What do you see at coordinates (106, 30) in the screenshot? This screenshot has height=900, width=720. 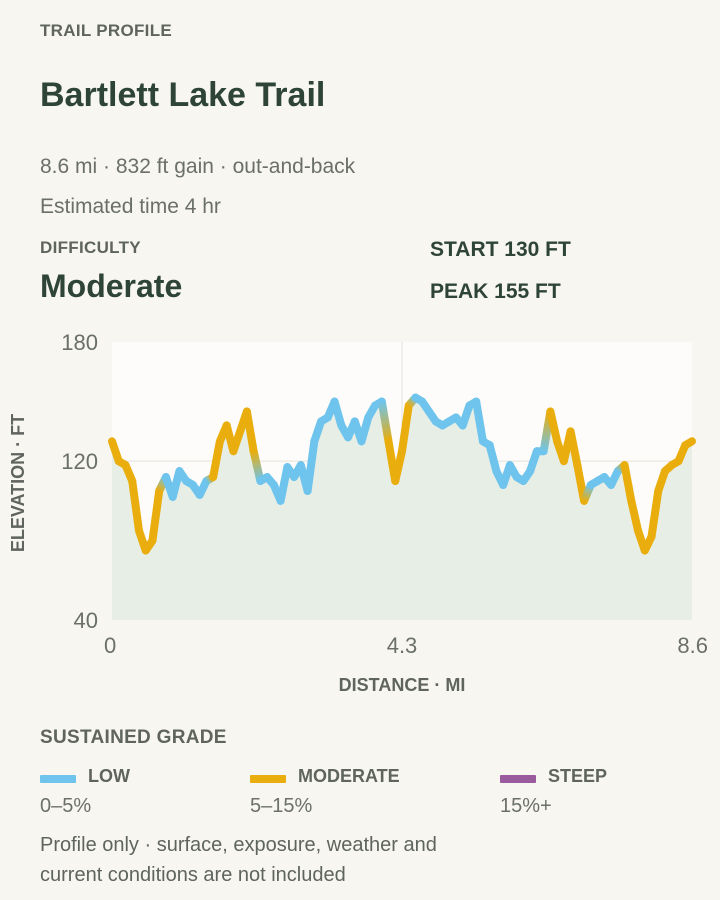 I see `section-label: TRAIL PROFILE` at bounding box center [106, 30].